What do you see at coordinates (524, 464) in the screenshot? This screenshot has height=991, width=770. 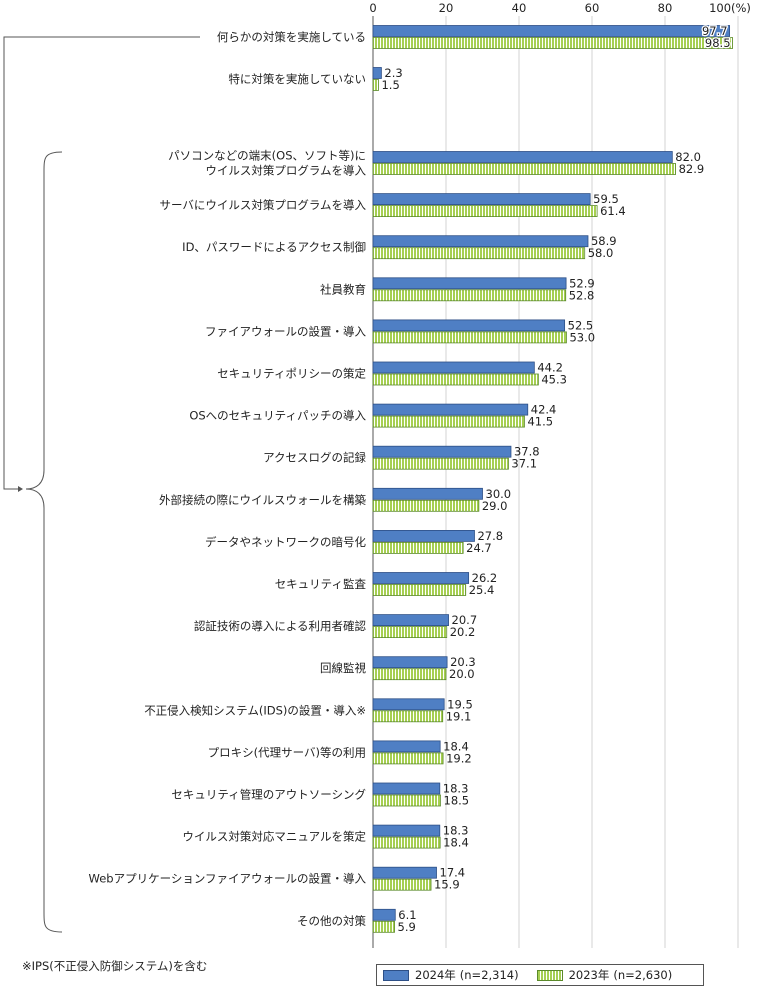 I see `value-label-2023: 37.1` at bounding box center [524, 464].